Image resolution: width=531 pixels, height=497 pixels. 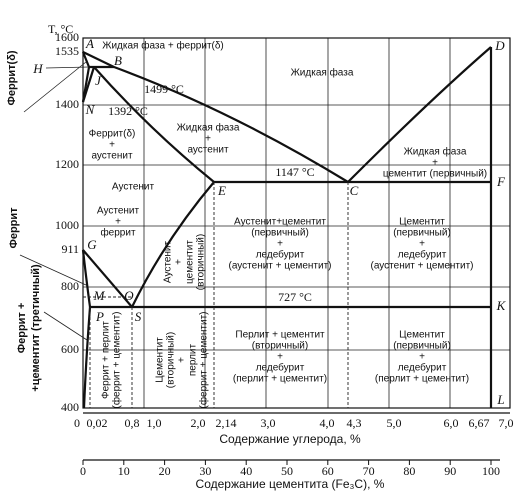 I want to click on x-tick-label: 6,0, so click(x=451, y=423).